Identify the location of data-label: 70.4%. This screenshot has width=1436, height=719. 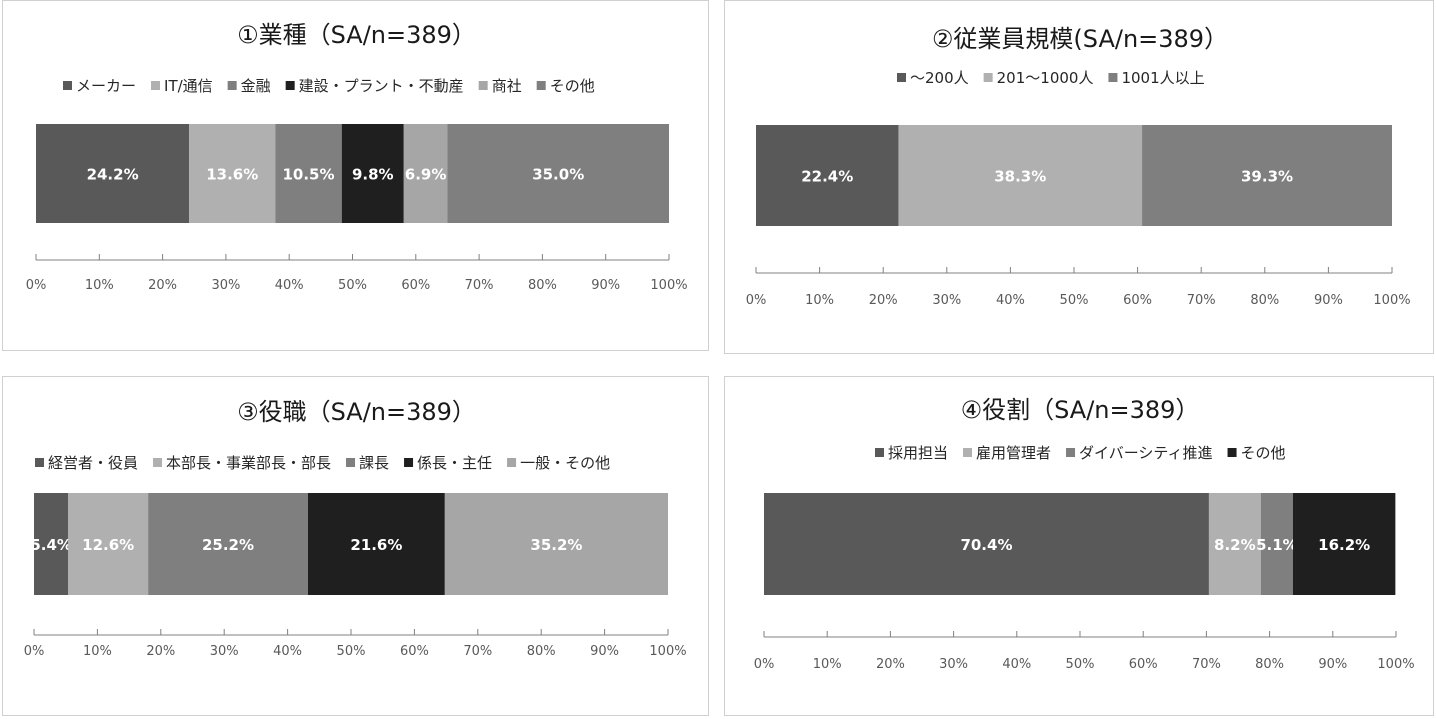
(986, 545).